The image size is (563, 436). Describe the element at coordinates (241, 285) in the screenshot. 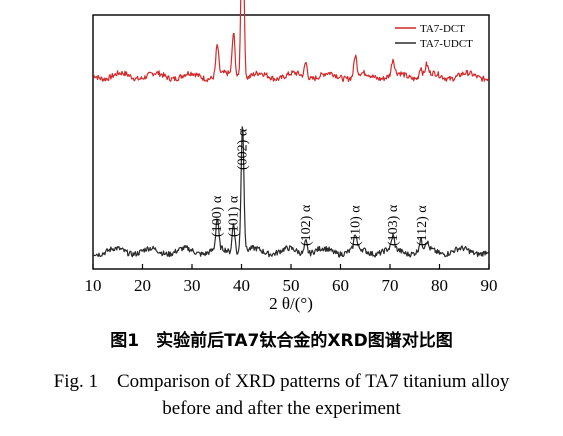

I see `x-tick-label-40: 40` at that location.